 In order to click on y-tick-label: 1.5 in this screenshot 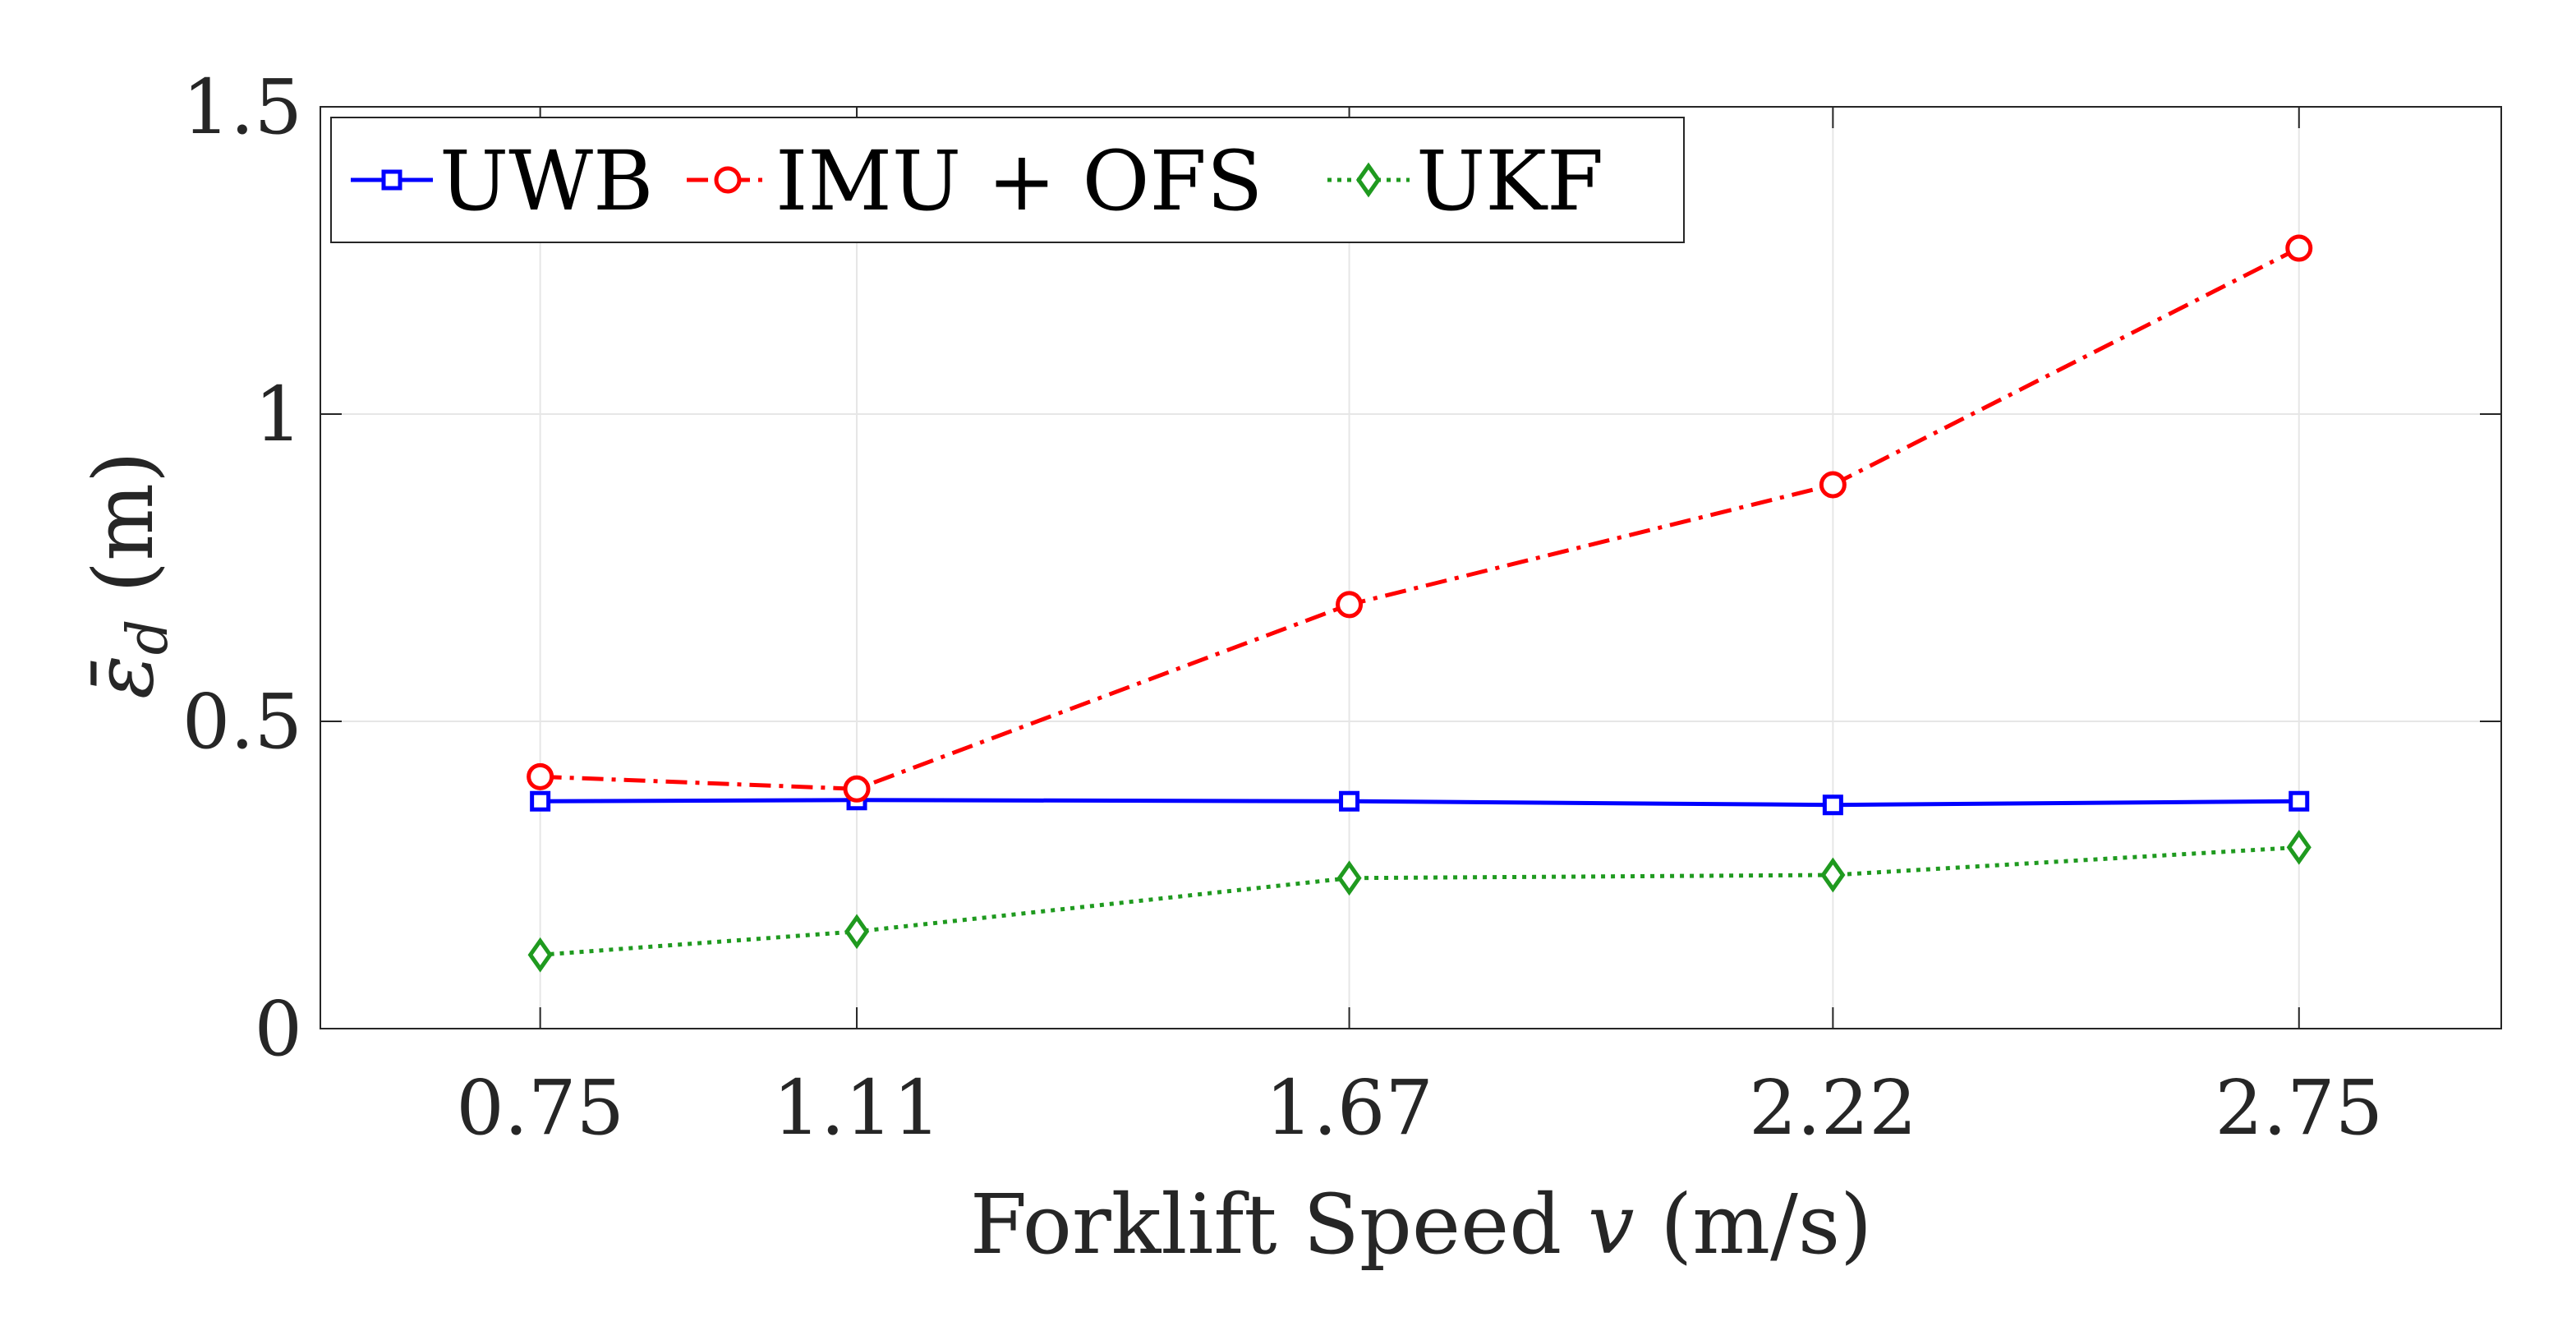, I will do `click(242, 107)`.